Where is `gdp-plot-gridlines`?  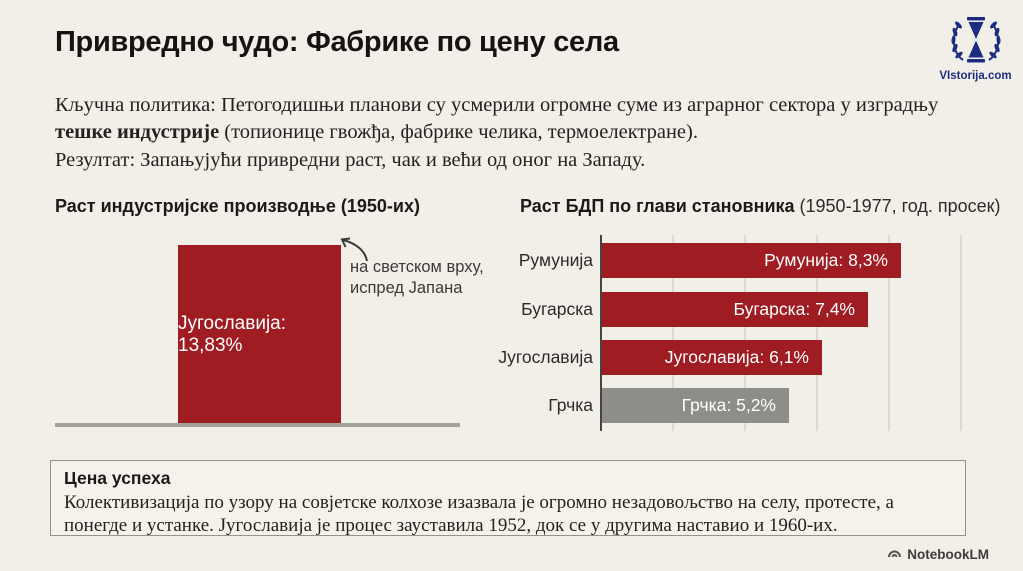
gdp-plot-gridlines is located at coordinates (810, 333).